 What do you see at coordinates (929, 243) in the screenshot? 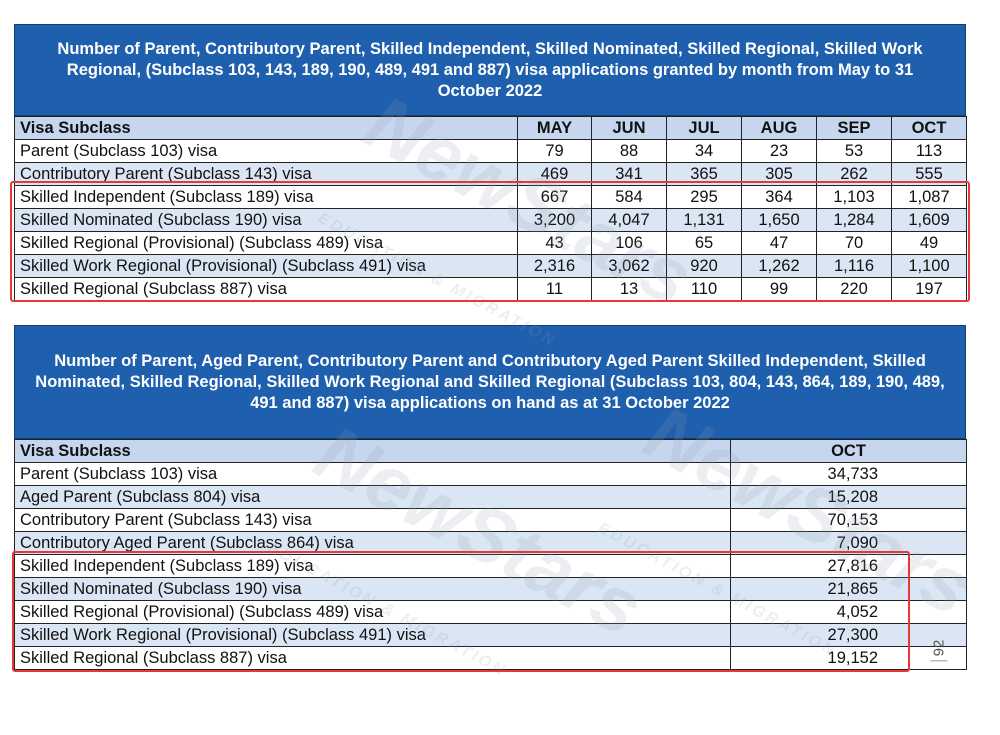
I see `value-cell: 49` at bounding box center [929, 243].